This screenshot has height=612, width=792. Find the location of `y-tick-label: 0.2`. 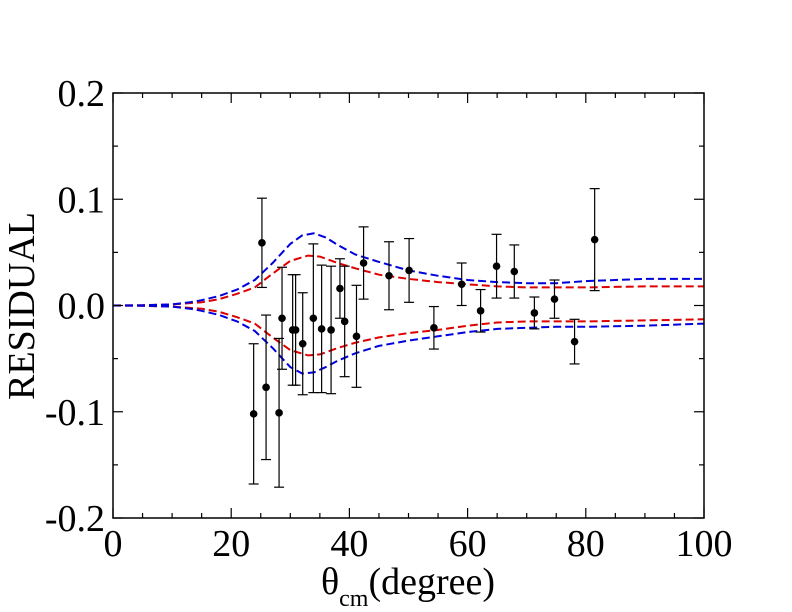

y-tick-label: 0.2 is located at coordinates (82, 94).